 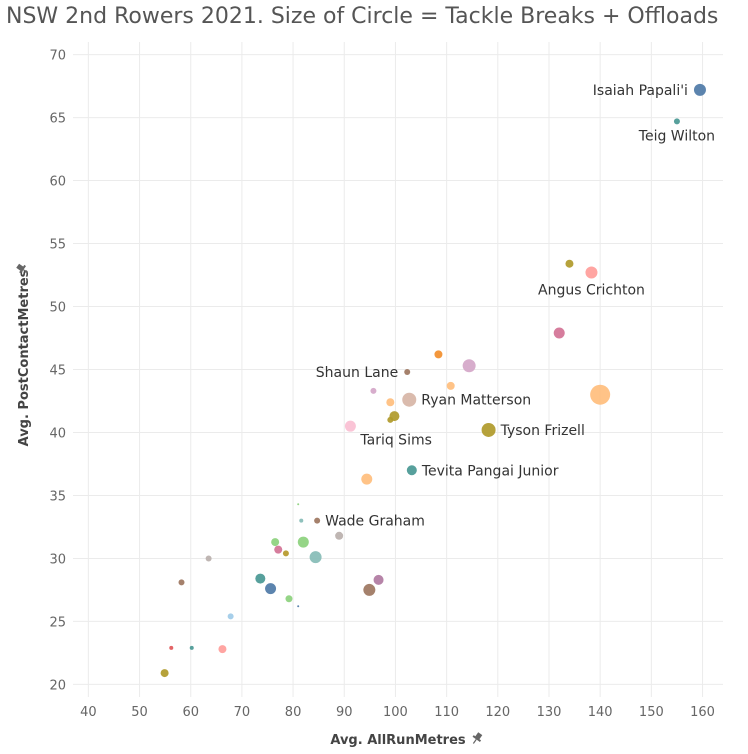 What do you see at coordinates (57, 182) in the screenshot?
I see `y-tick-label: 60` at bounding box center [57, 182].